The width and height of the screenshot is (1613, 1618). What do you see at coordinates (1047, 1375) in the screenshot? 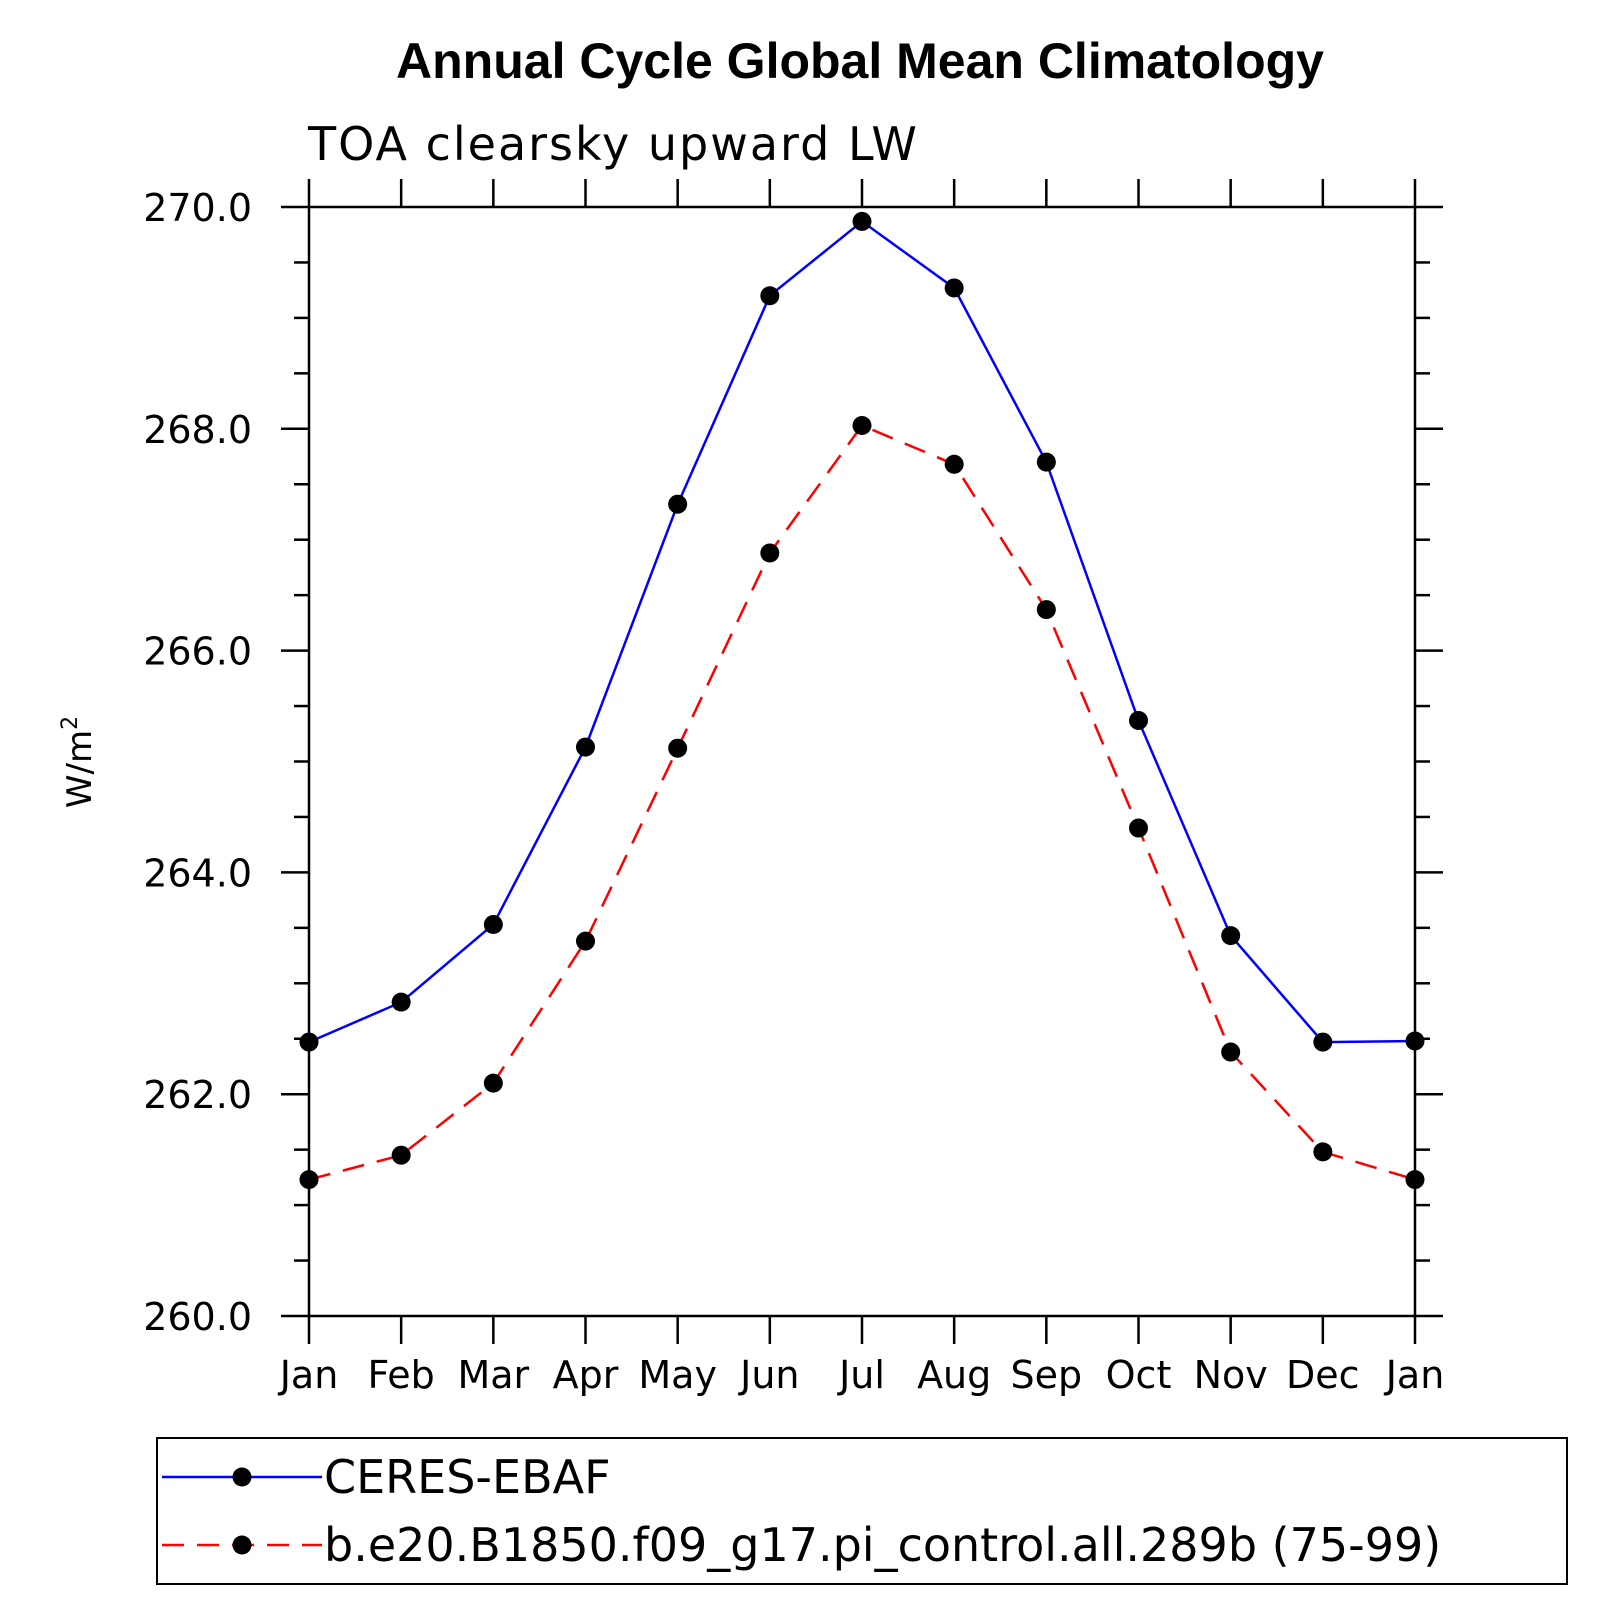
I see `x-tick-label: Sep` at bounding box center [1047, 1375].